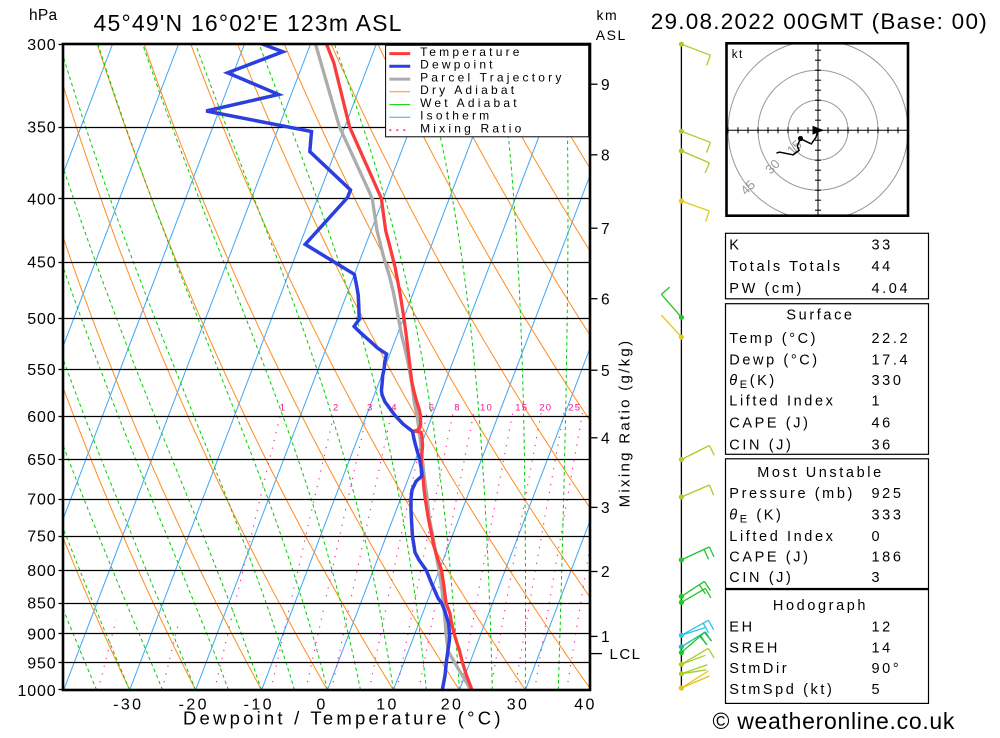 The height and width of the screenshot is (738, 1000). Describe the element at coordinates (891, 289) in the screenshot. I see `svg-text: 4.04` at that location.